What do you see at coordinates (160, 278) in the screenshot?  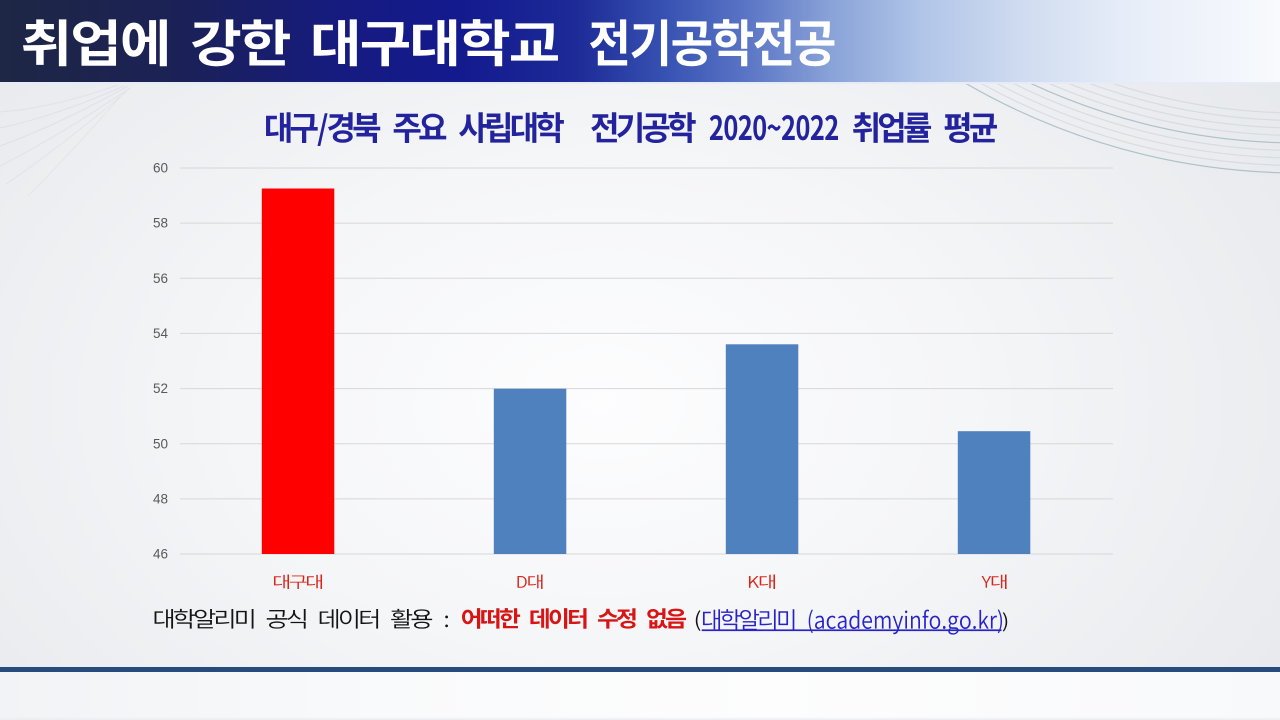 I see `svg-text: 56` at bounding box center [160, 278].